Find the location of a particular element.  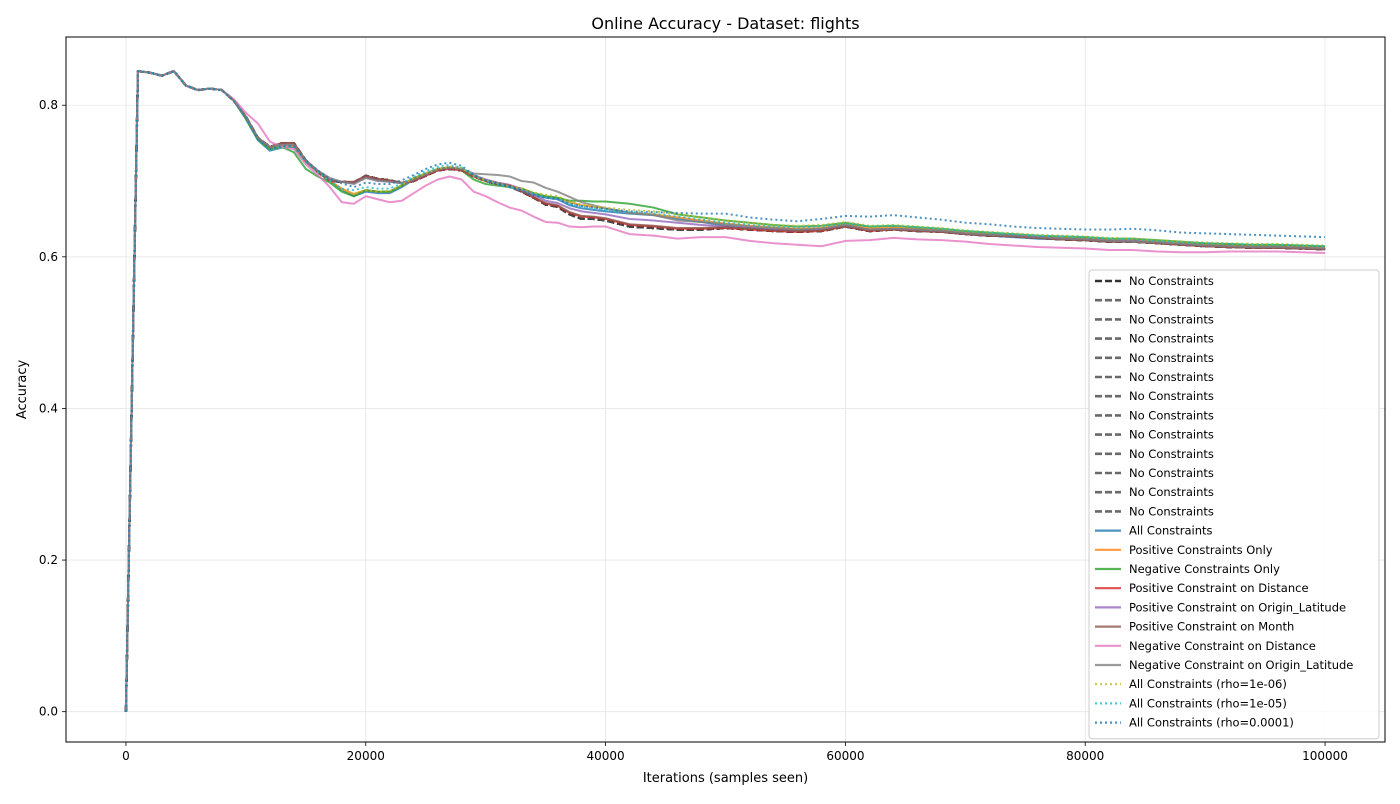

y-tick-label: 0.2 is located at coordinates (48, 560).